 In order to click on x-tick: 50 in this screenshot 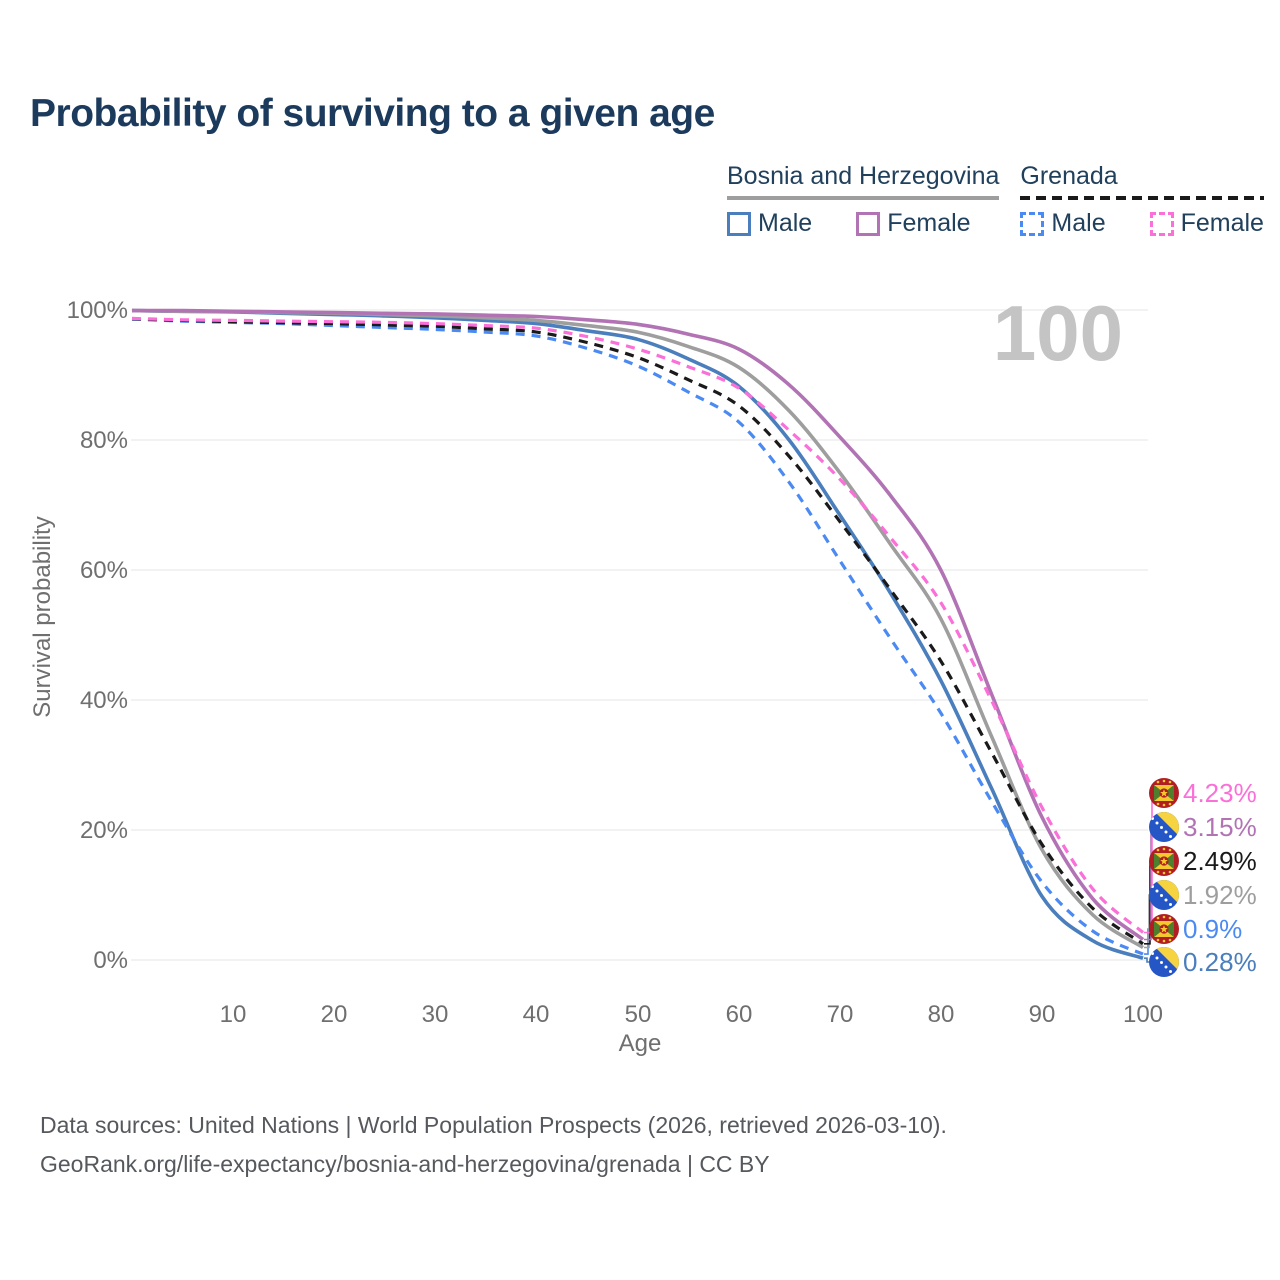, I will do `click(638, 1014)`.